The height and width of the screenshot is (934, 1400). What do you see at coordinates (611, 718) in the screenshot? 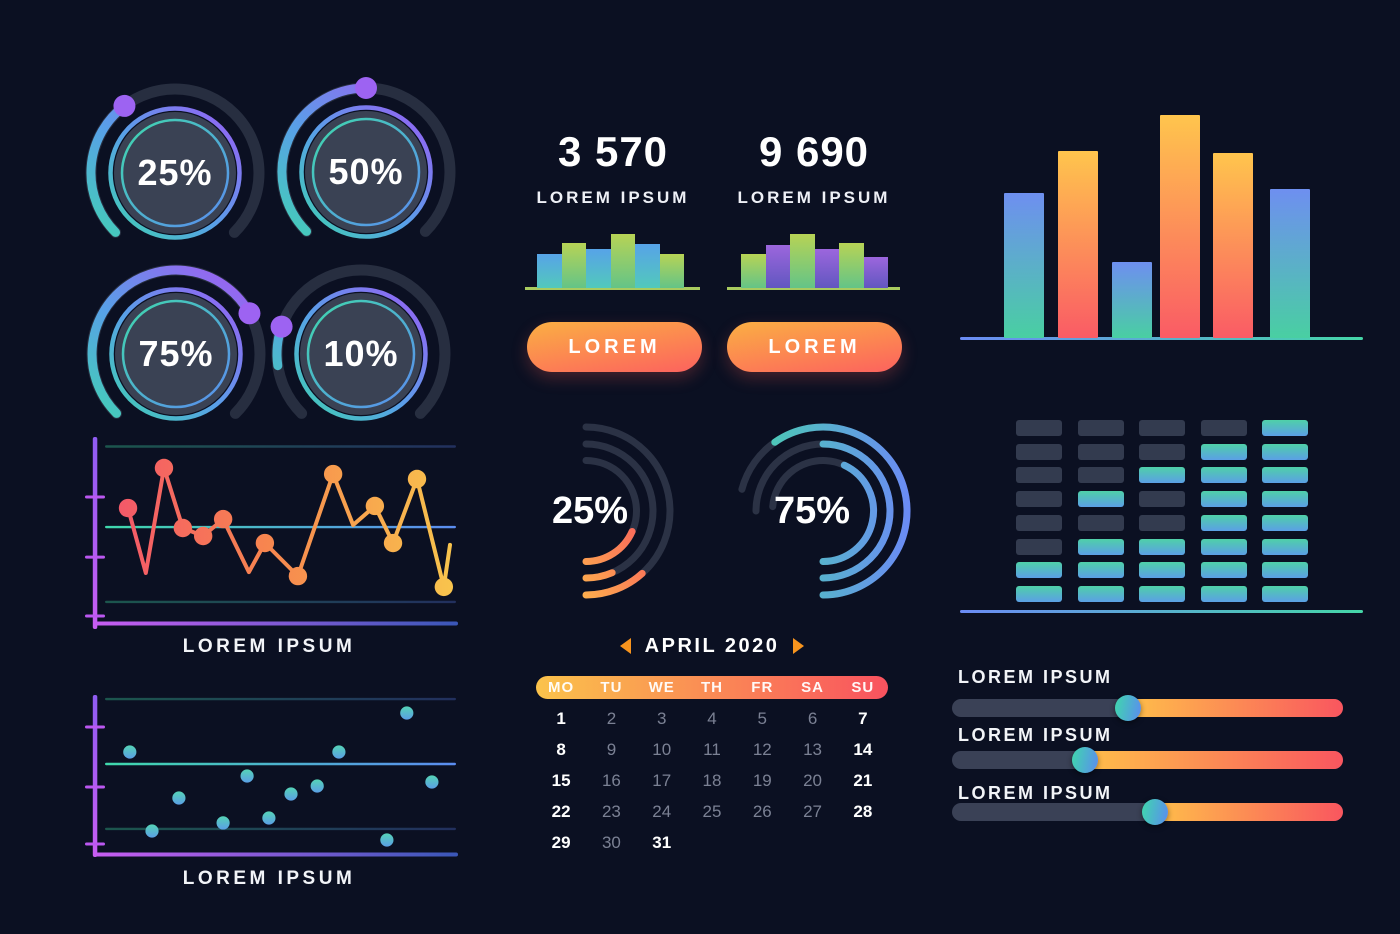
I see `calendar-day: 2` at bounding box center [611, 718].